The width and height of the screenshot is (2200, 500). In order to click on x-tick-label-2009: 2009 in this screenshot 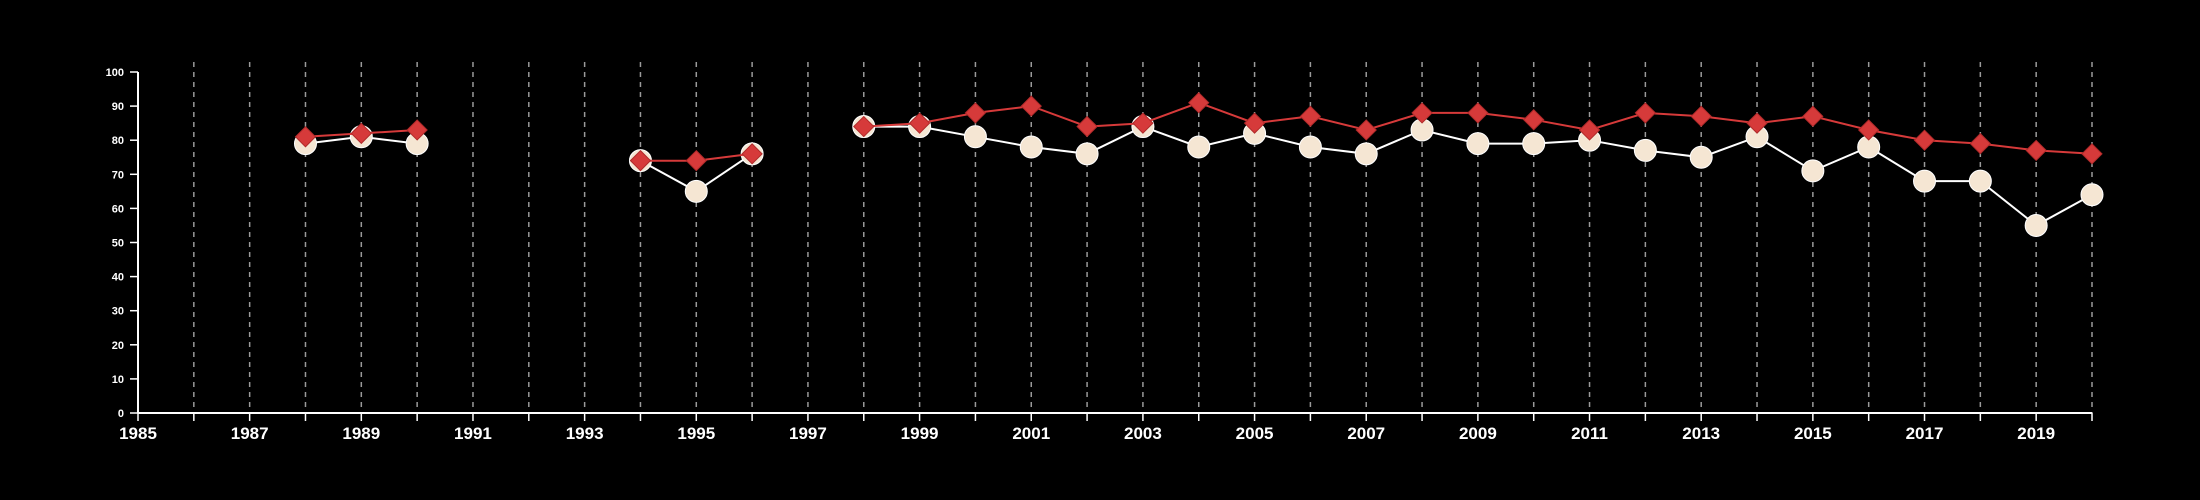, I will do `click(1478, 433)`.